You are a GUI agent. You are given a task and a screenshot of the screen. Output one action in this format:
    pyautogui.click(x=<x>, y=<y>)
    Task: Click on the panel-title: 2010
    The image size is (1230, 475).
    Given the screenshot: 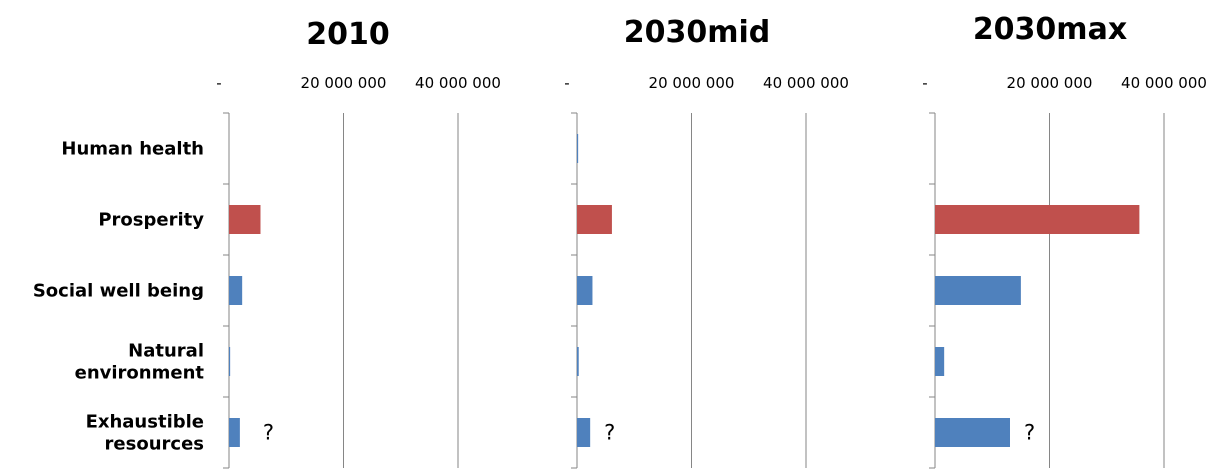 What is the action you would take?
    pyautogui.click(x=348, y=34)
    